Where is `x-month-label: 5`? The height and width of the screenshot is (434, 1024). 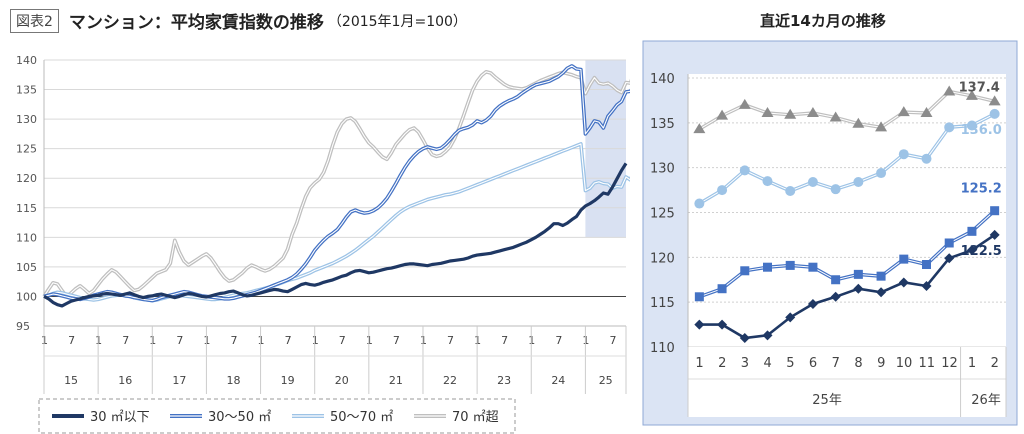 x-month-label: 5 is located at coordinates (790, 363).